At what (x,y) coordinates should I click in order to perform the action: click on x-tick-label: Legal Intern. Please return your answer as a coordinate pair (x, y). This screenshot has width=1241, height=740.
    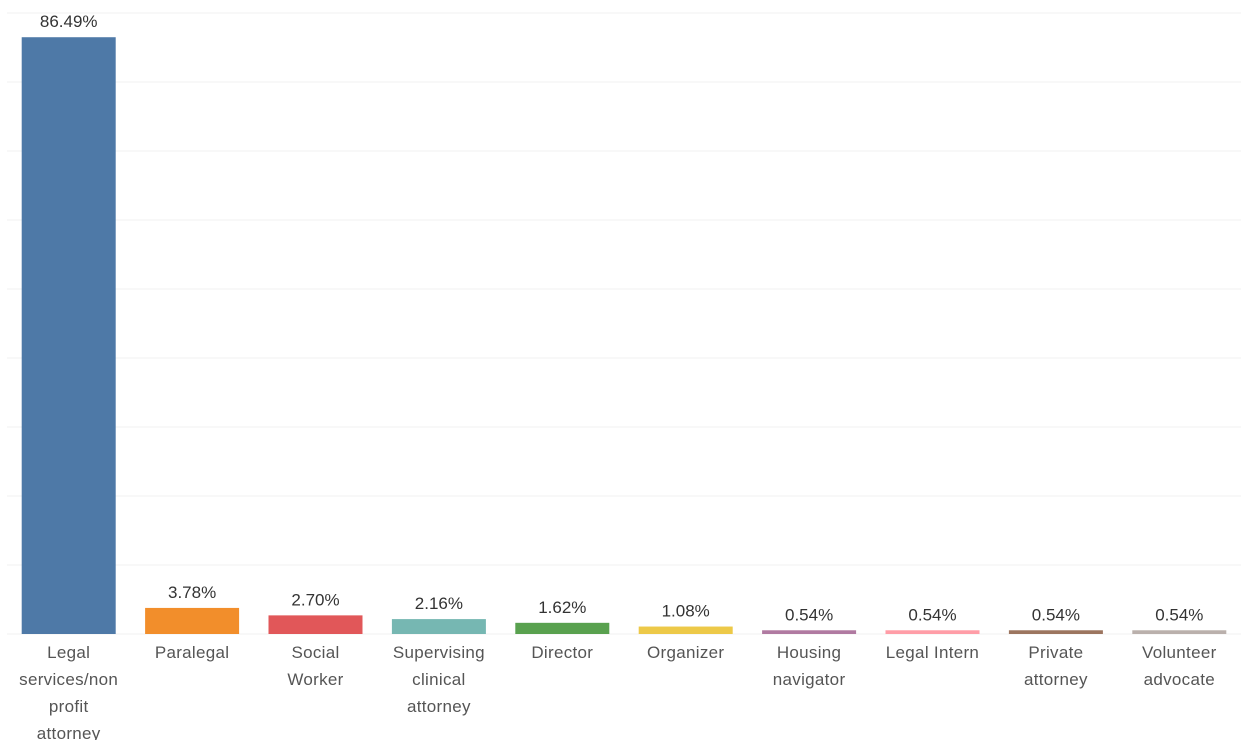
    Looking at the image, I should click on (932, 652).